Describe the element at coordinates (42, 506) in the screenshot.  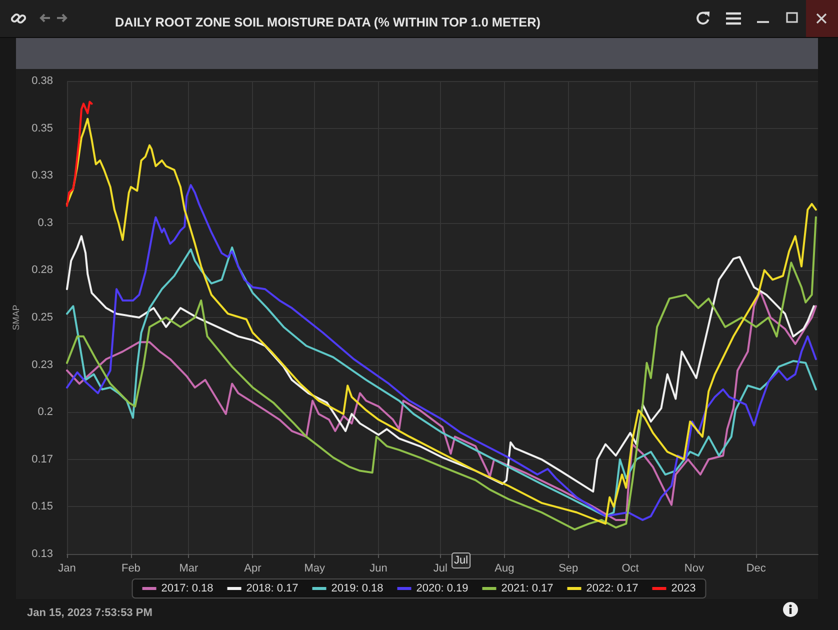
I see `y-tick-label: 0.15` at that location.